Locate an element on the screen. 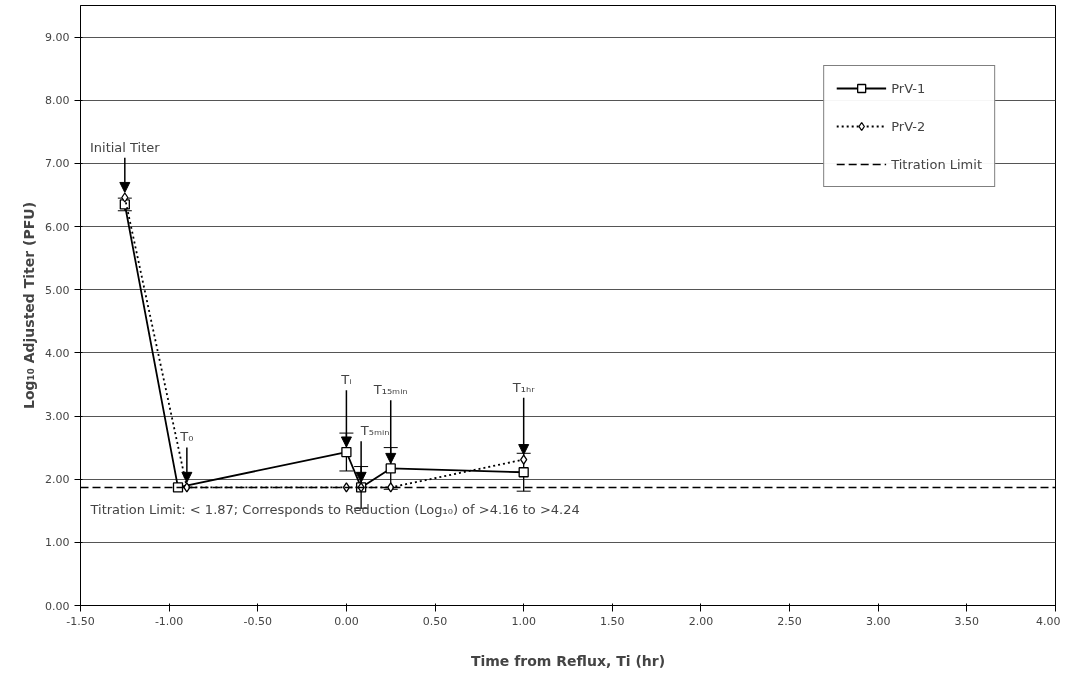 The width and height of the screenshot is (1070, 683). x-tick-label: 1.00 is located at coordinates (523, 621).